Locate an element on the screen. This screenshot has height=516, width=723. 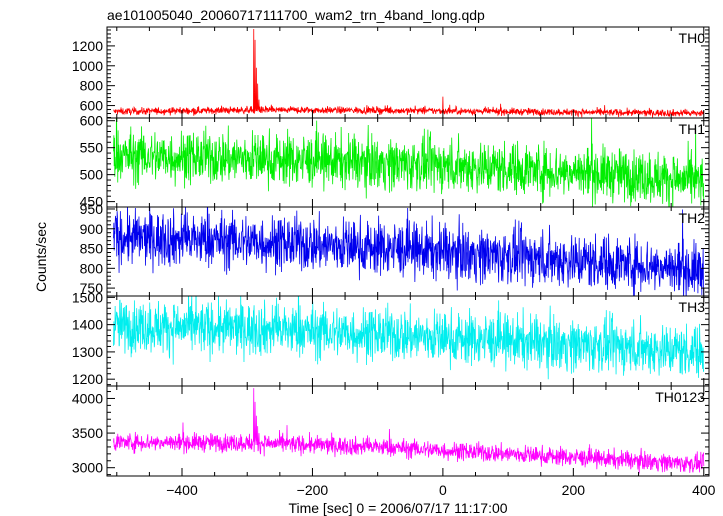
y-tick-label: 750 is located at coordinates (92, 288).